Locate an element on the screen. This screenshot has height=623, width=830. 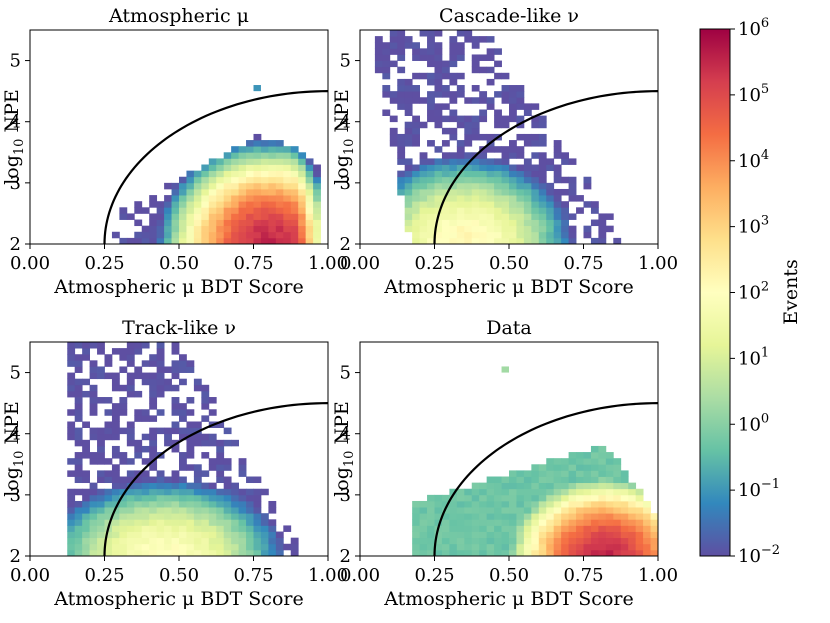
y-tick-label: 3 is located at coordinates (345, 495).